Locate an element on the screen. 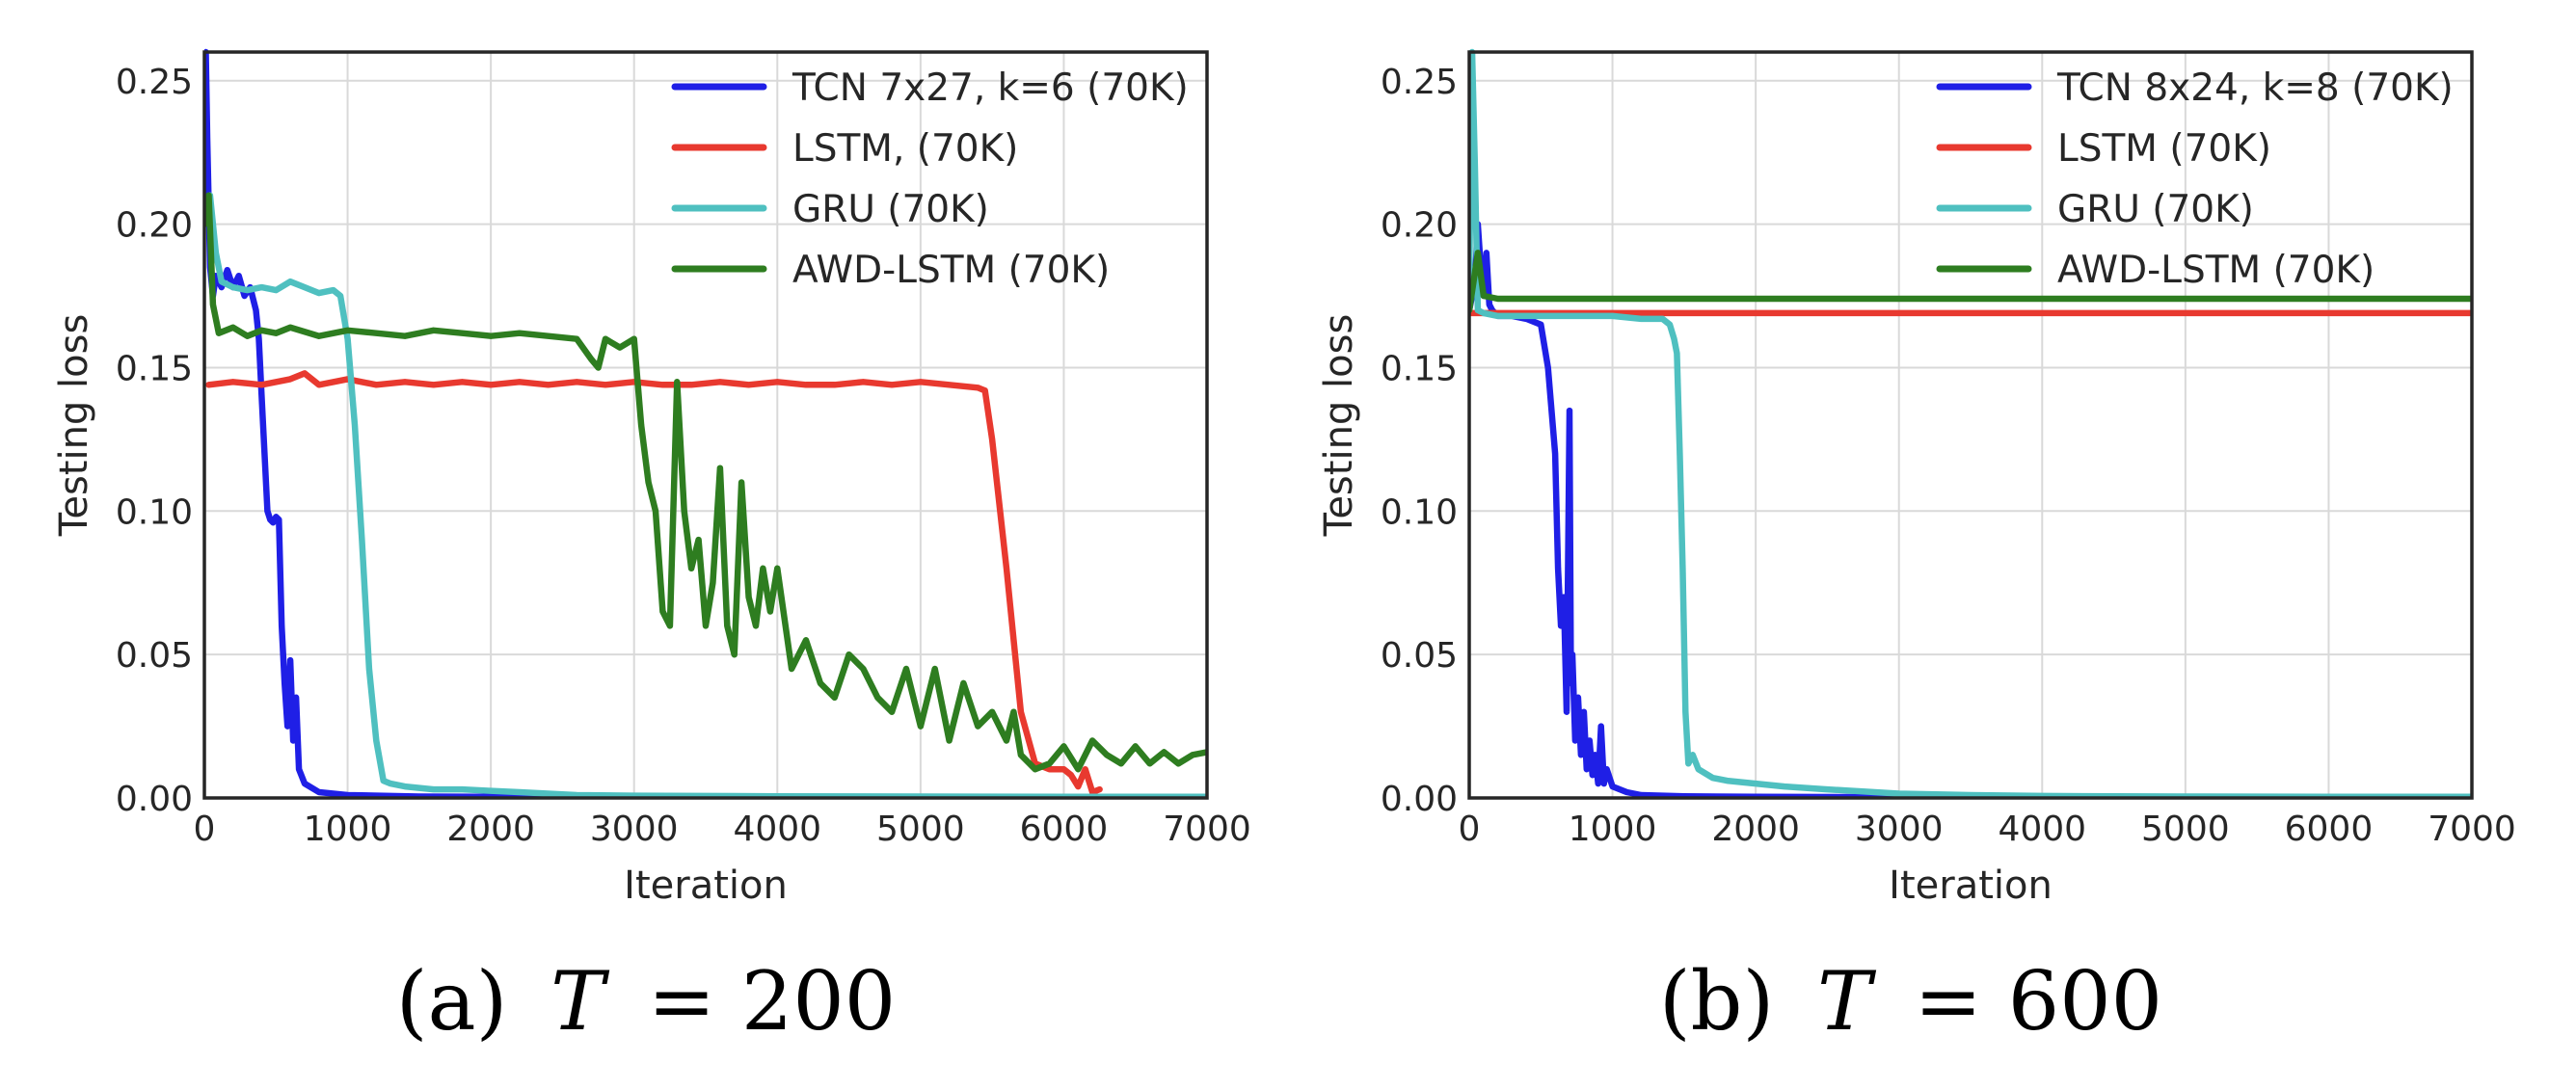 The height and width of the screenshot is (1089, 2576). panel-a-x-tick-label: 0 is located at coordinates (205, 829).